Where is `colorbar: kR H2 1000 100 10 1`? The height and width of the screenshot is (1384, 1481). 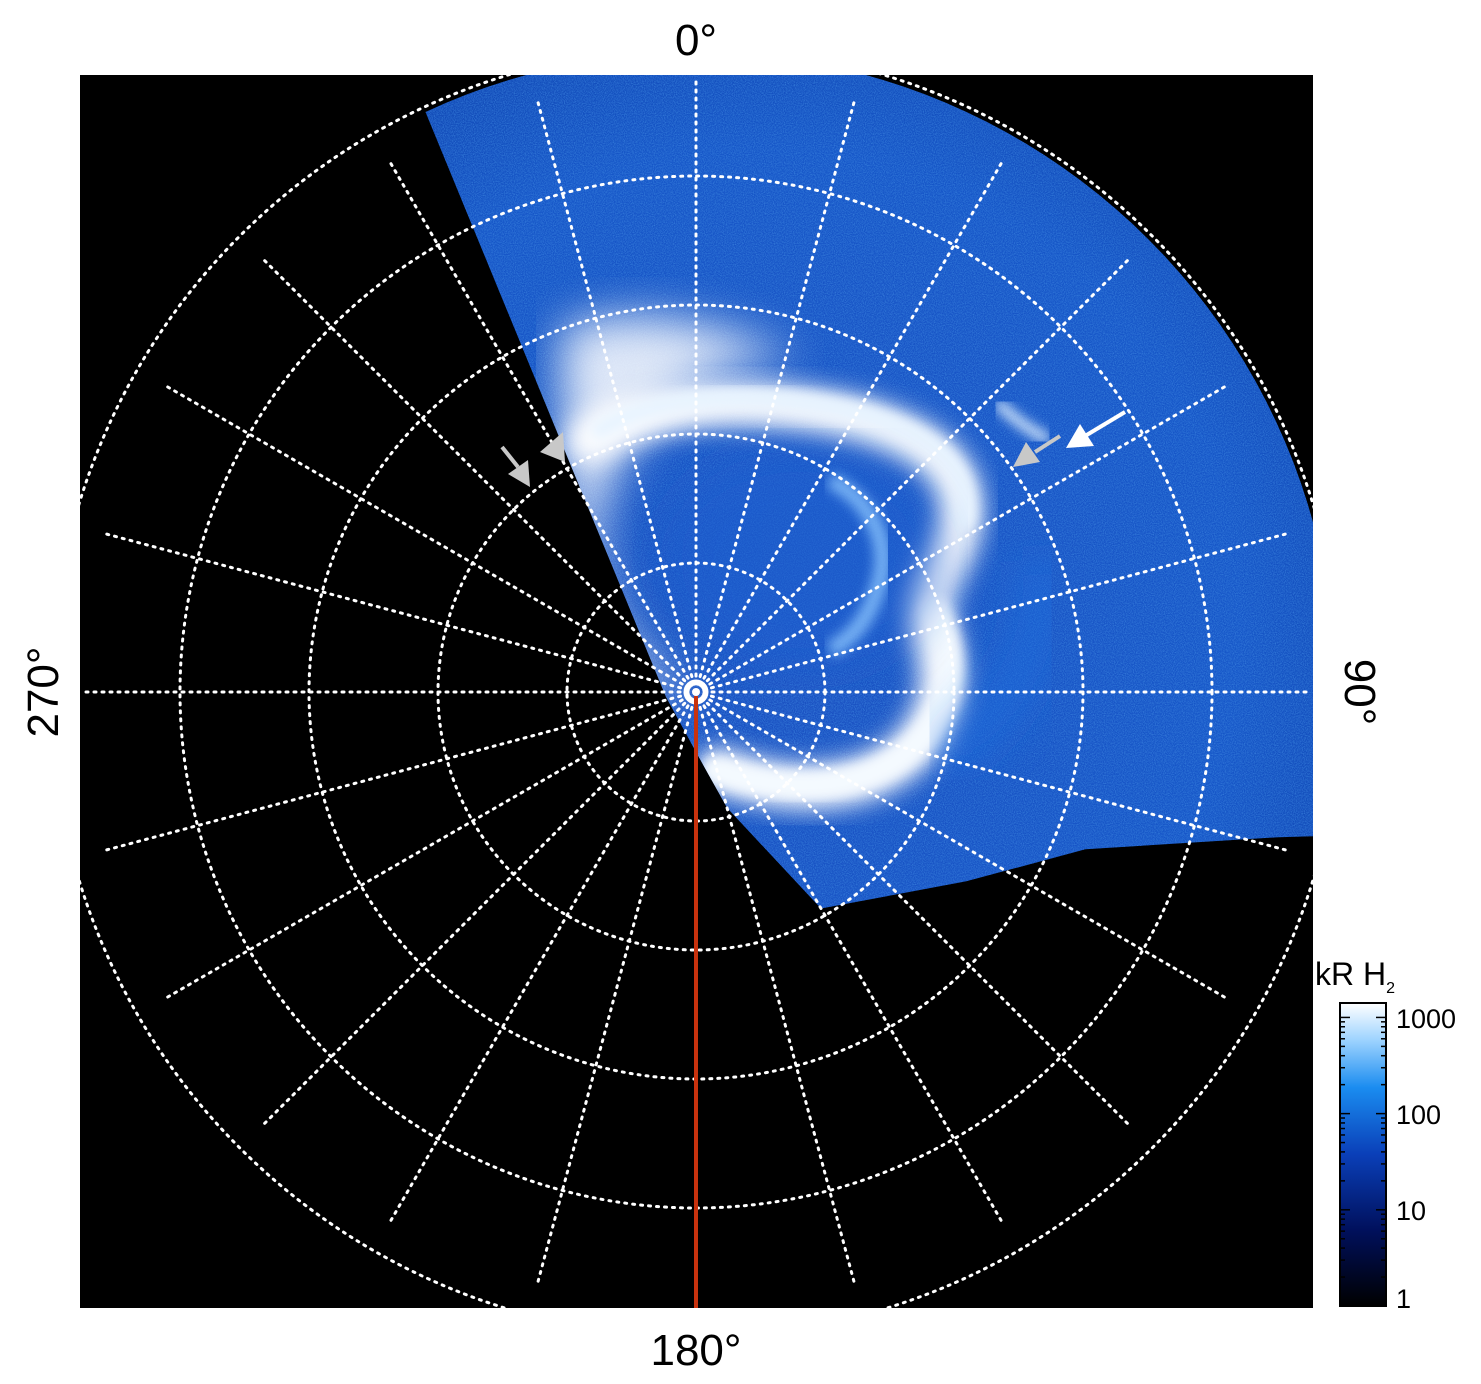 colorbar: kR H2 1000 100 10 1 is located at coordinates (1385, 1135).